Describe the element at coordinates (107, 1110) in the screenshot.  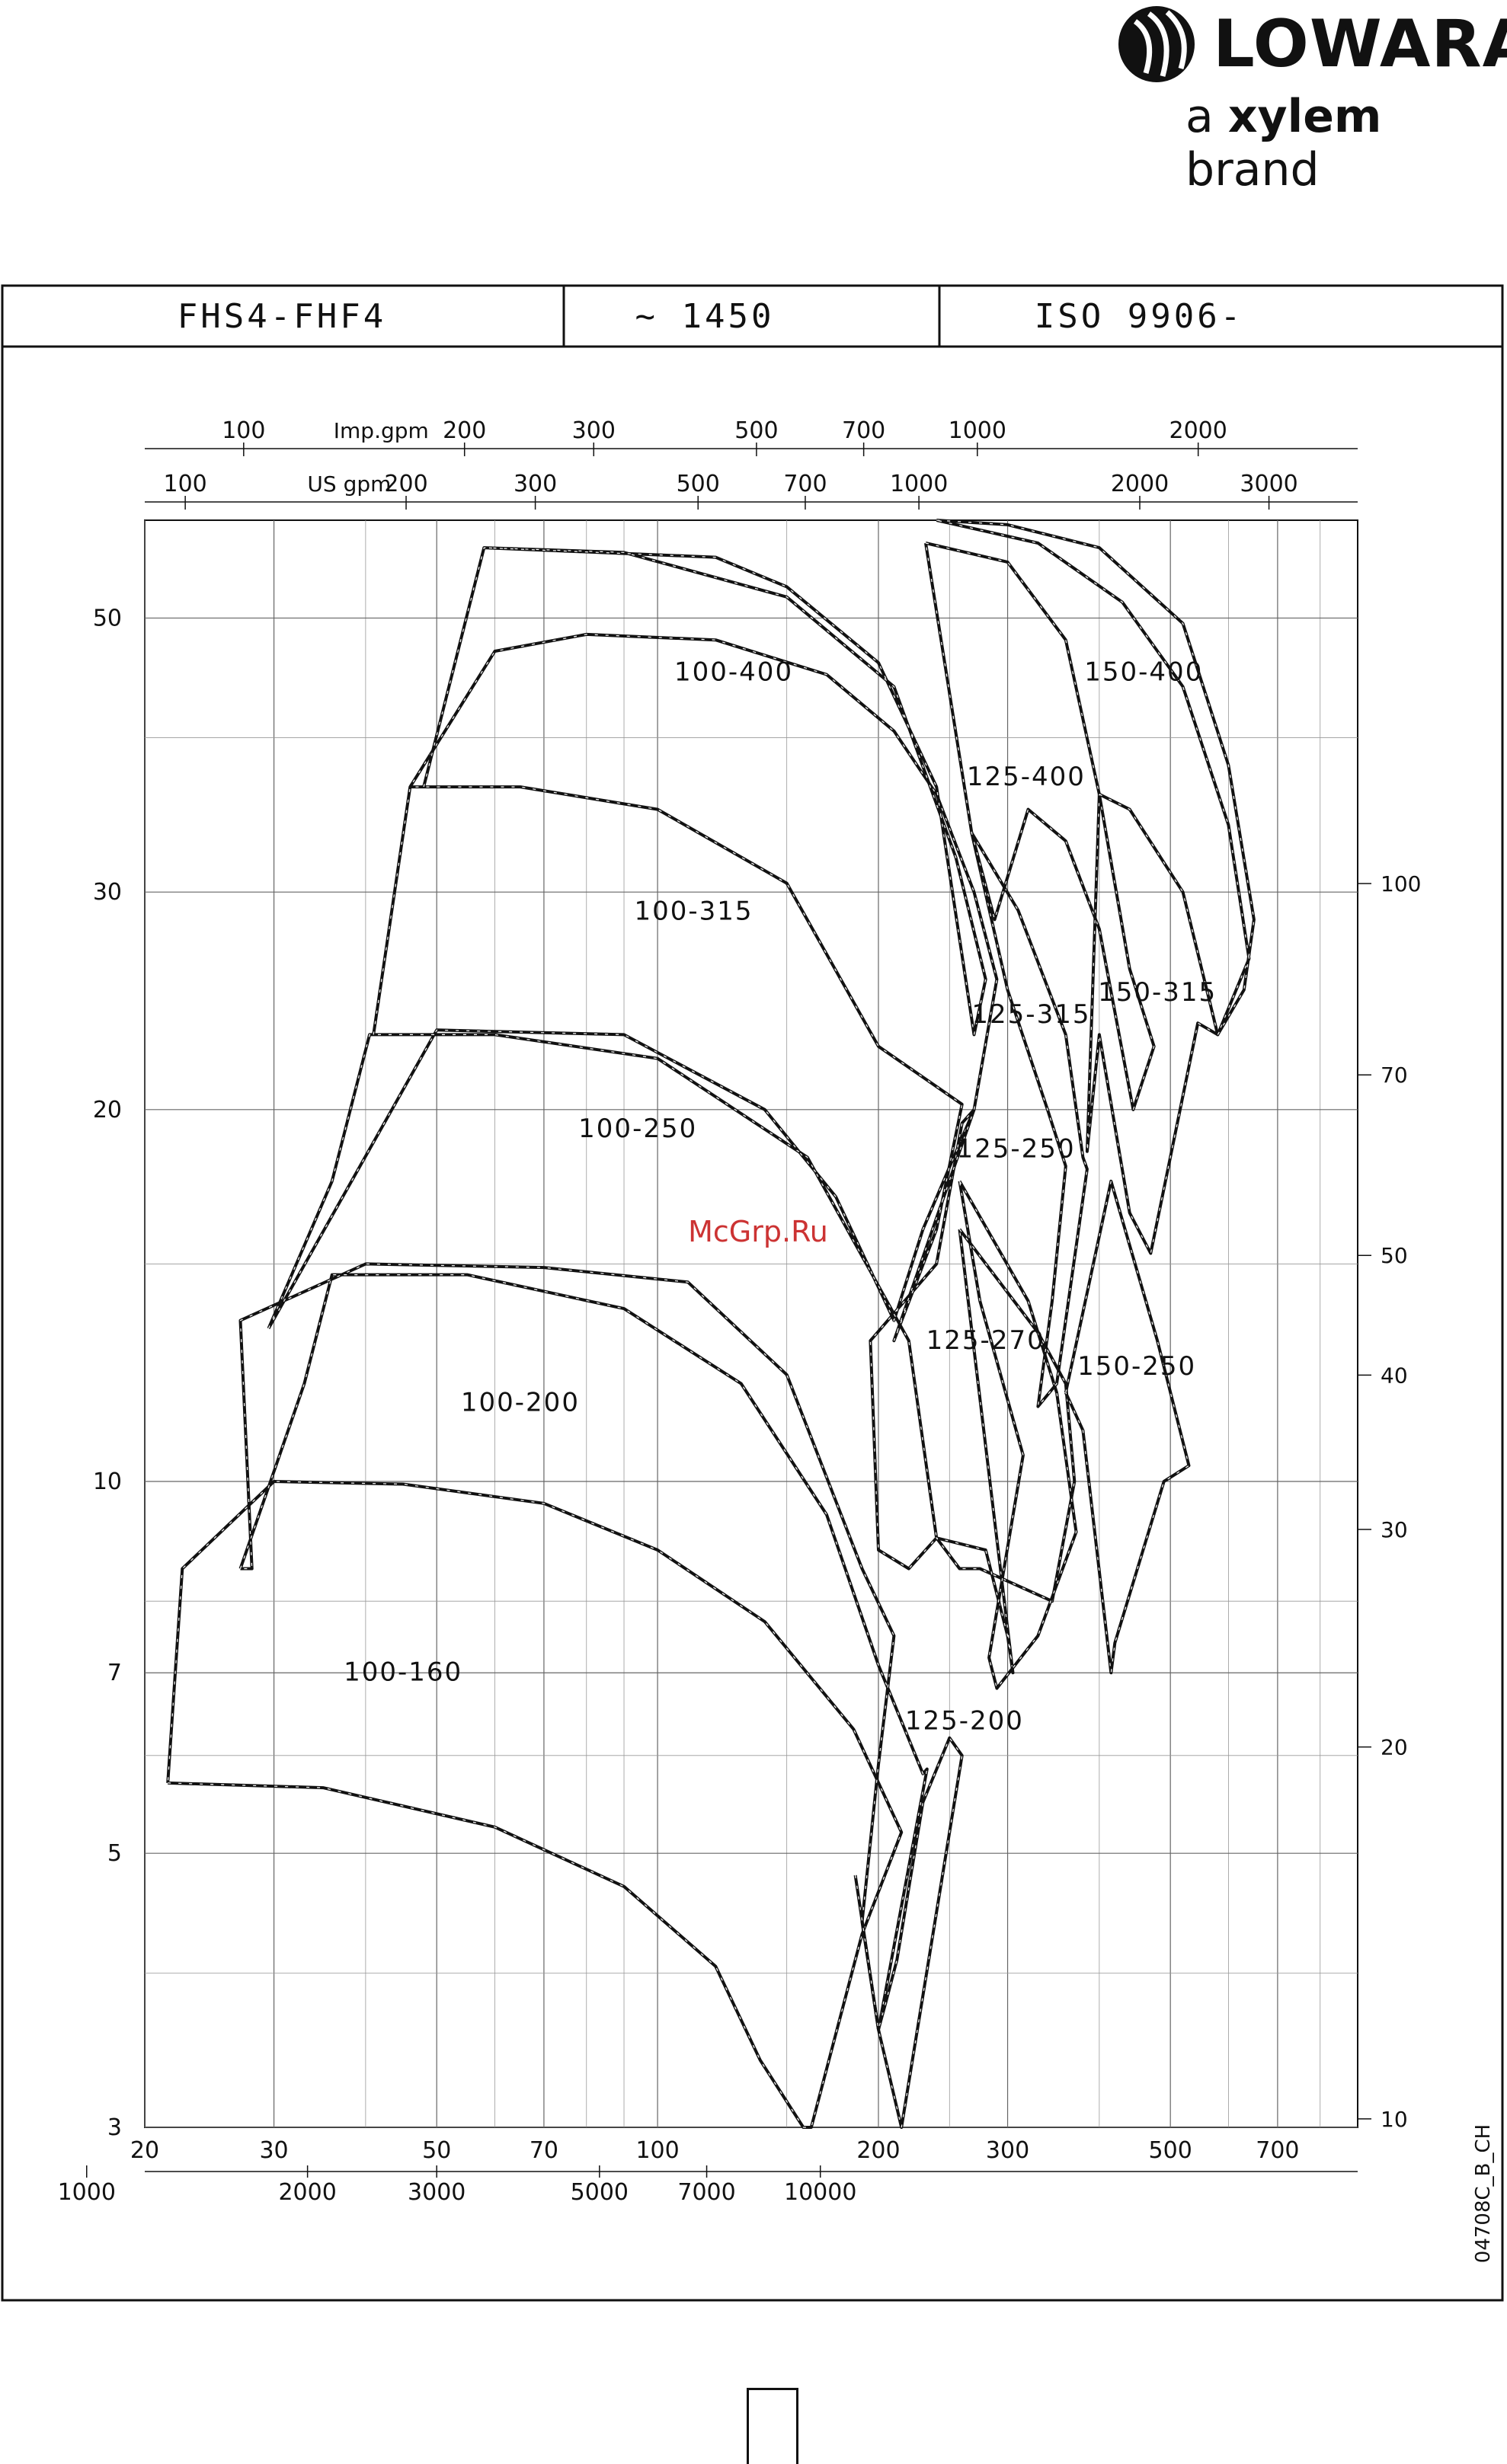
I see `y-tick-label-m: 20` at that location.